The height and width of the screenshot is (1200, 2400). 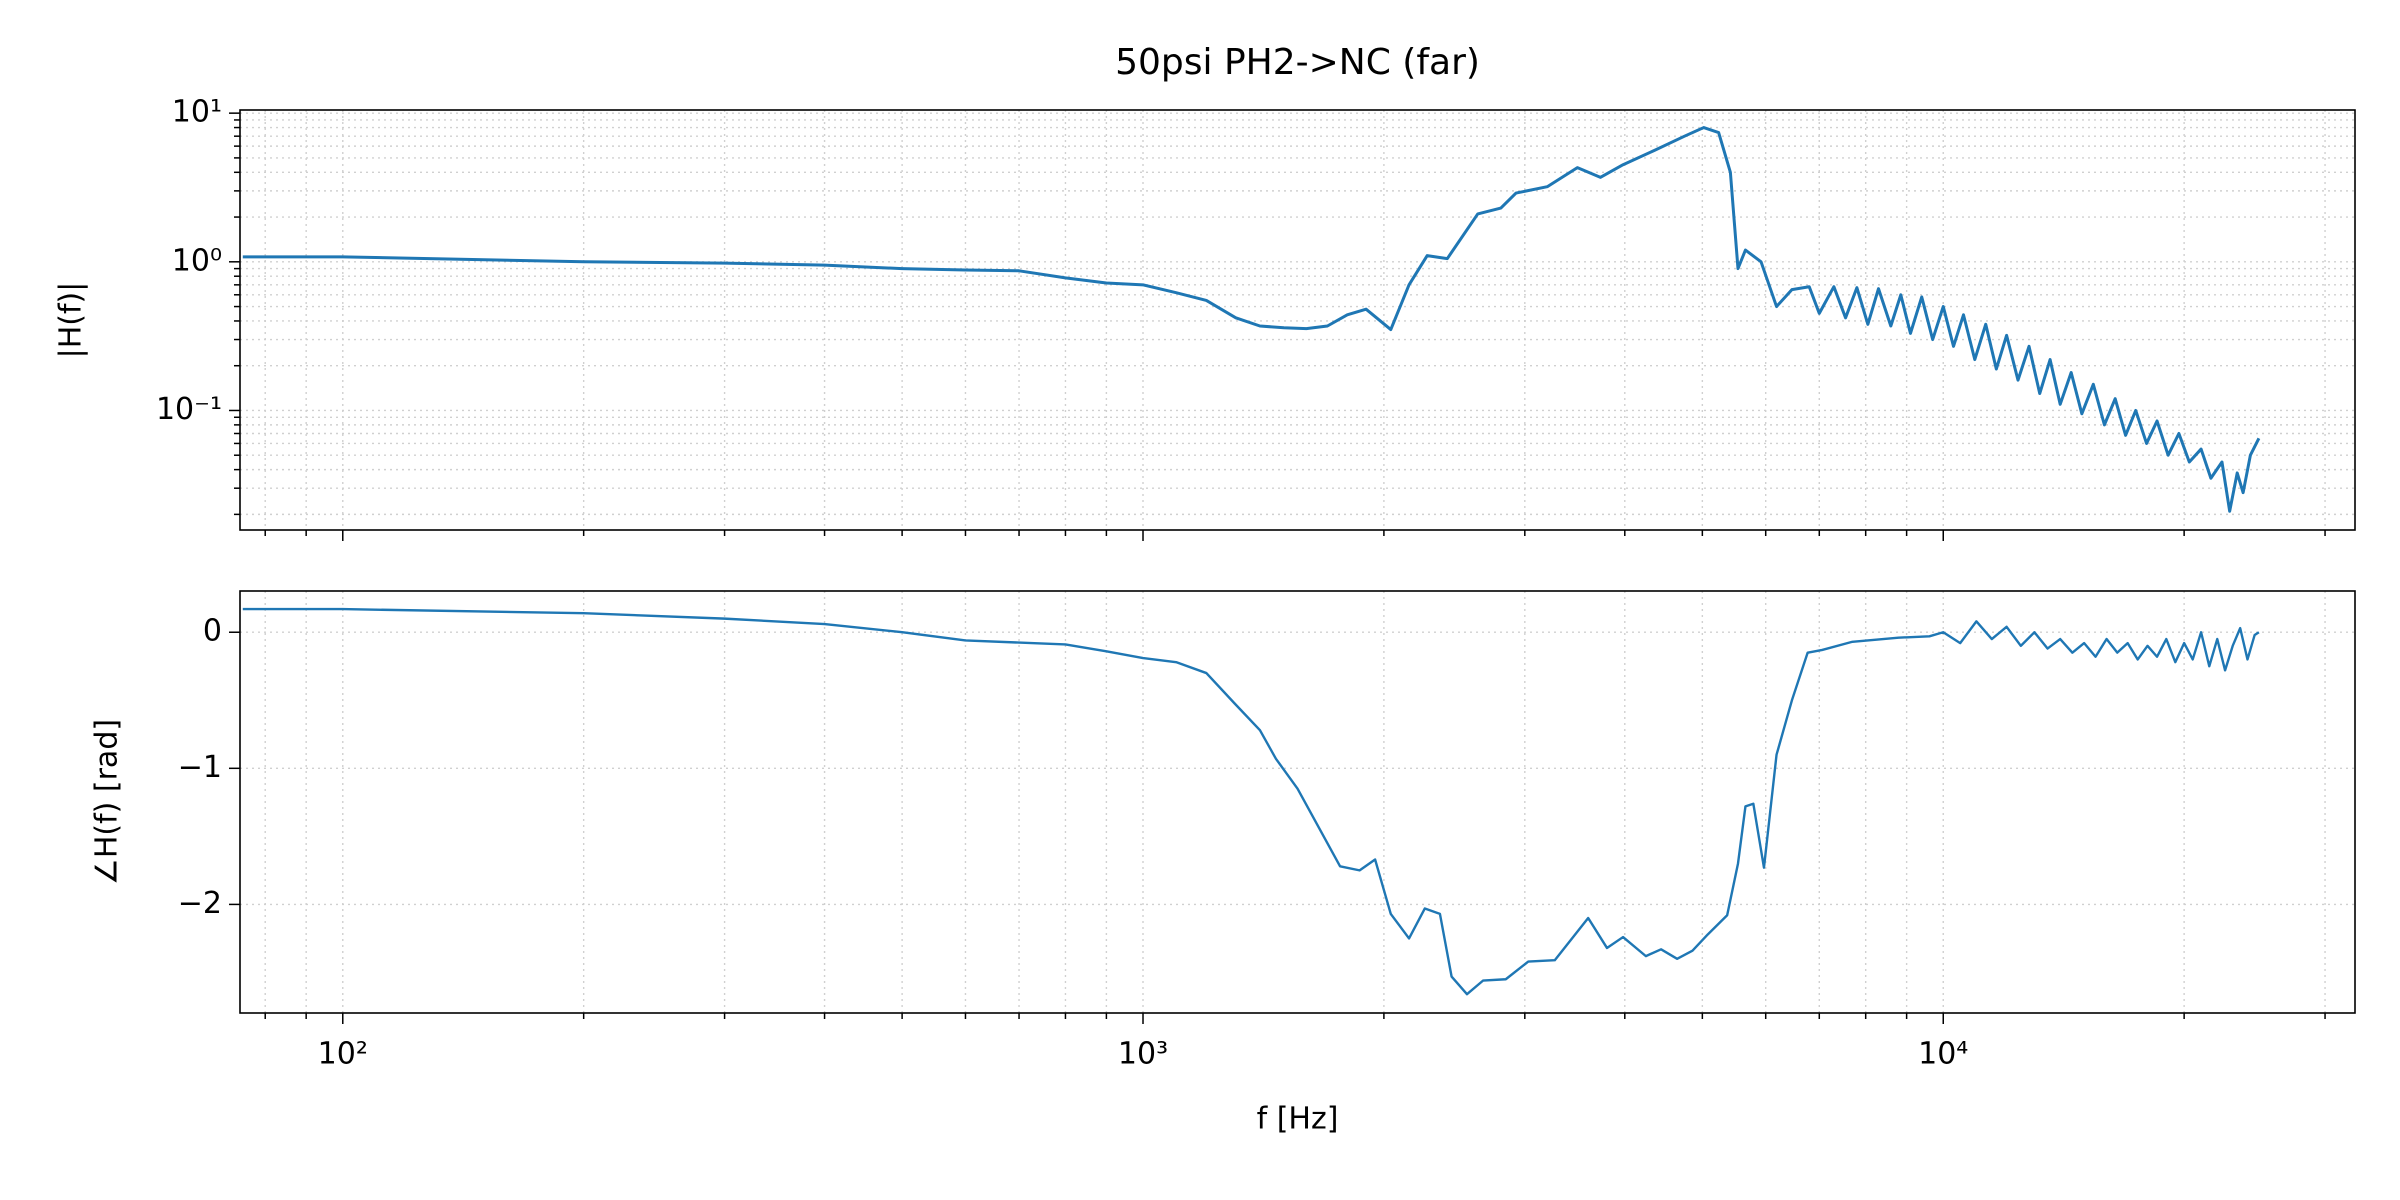 I want to click on chart-title: 50psi PH2->NC (far), so click(x=1297, y=62).